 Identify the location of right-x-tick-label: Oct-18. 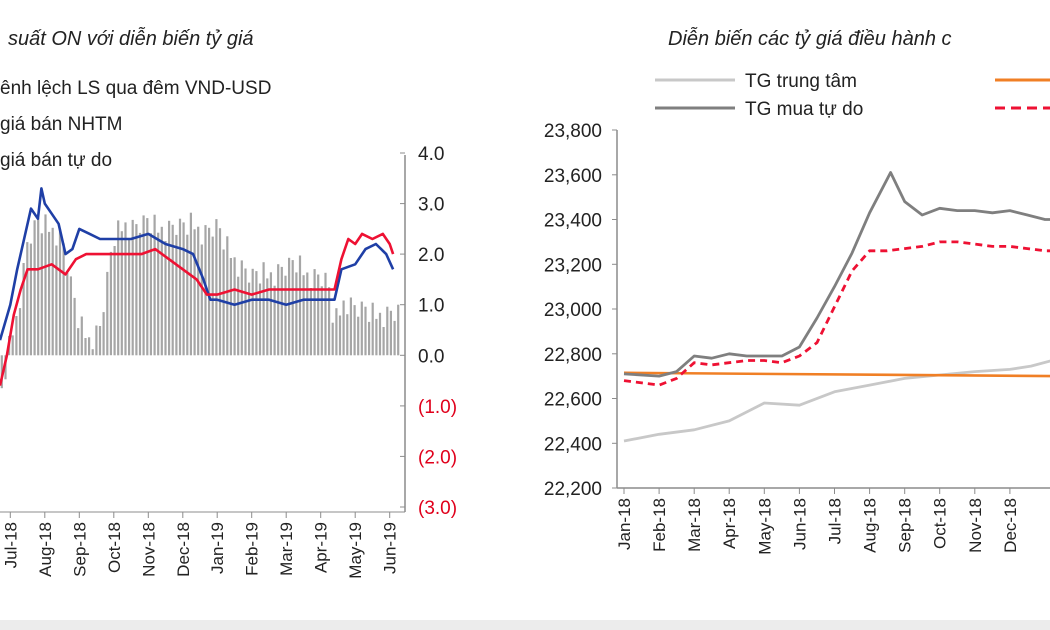
(940, 523).